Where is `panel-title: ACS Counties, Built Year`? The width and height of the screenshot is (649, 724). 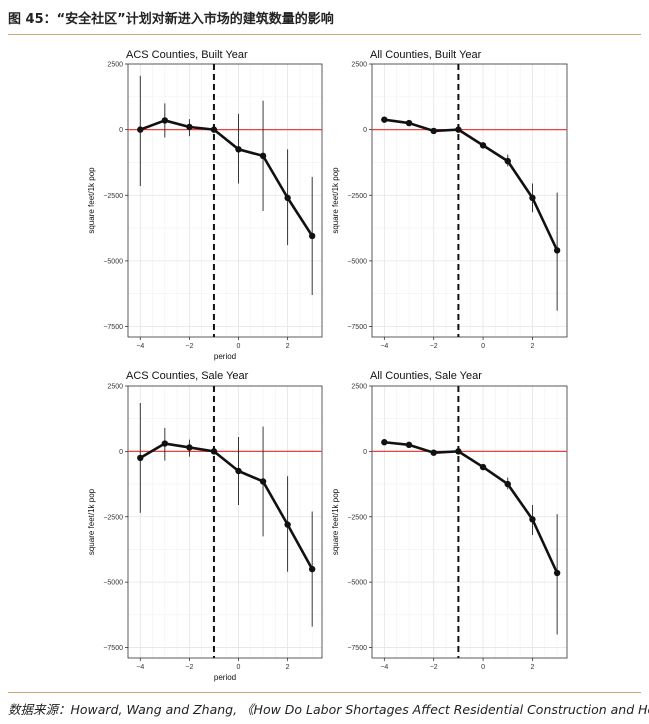
panel-title: ACS Counties, Built Year is located at coordinates (187, 55).